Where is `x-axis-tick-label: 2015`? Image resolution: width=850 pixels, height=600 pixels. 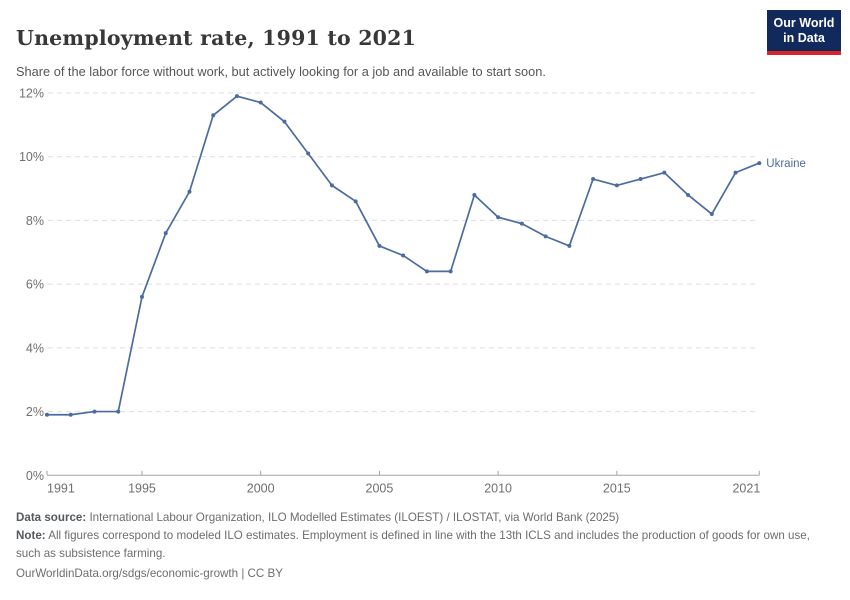
x-axis-tick-label: 2015 is located at coordinates (617, 488).